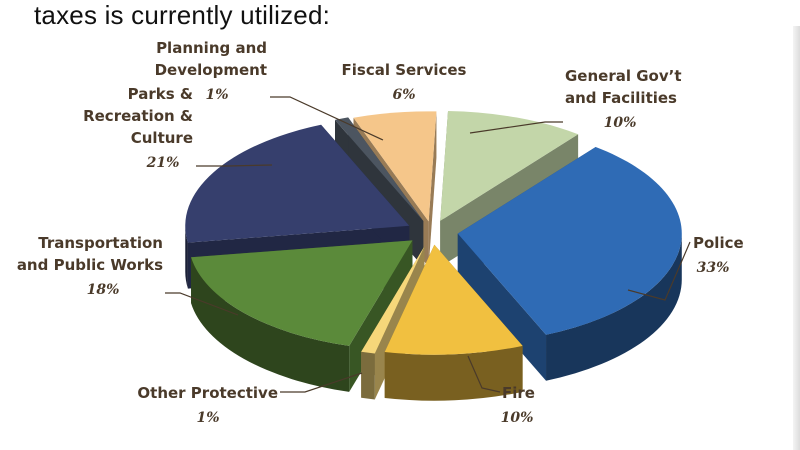  I want to click on slice-label-2: Other Protective, so click(207, 393).